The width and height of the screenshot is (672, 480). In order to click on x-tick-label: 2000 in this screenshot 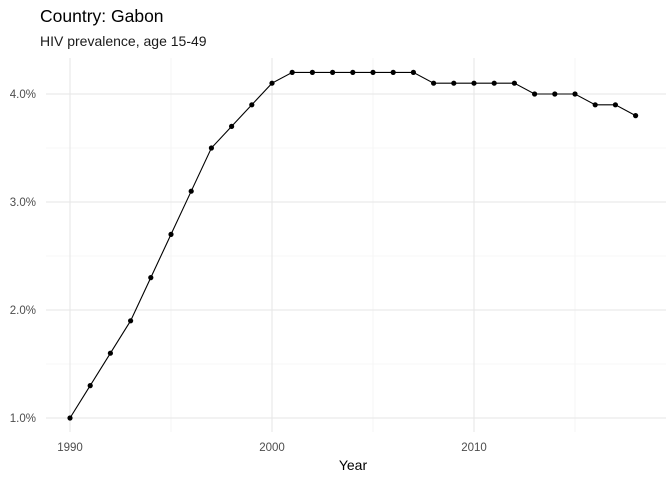, I will do `click(272, 448)`.